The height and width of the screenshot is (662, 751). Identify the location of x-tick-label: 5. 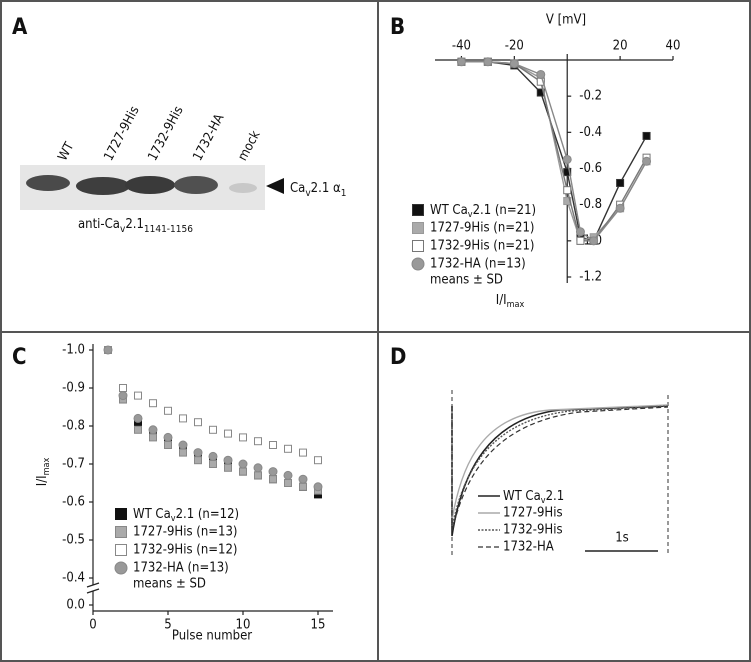
(167, 625).